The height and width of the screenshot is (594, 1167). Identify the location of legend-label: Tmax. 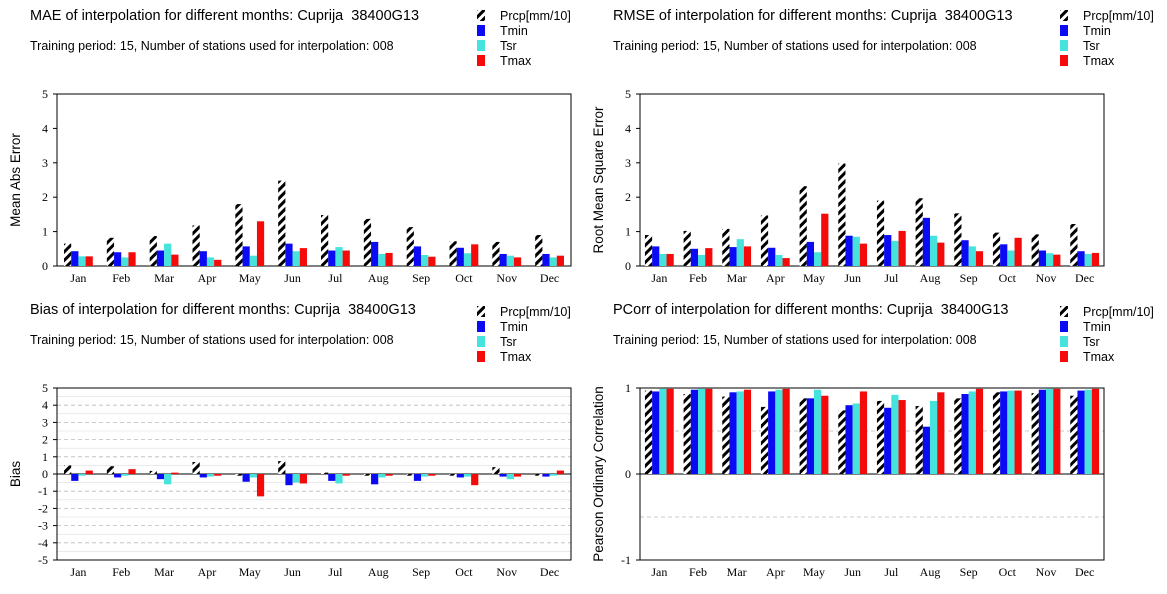
(516, 357).